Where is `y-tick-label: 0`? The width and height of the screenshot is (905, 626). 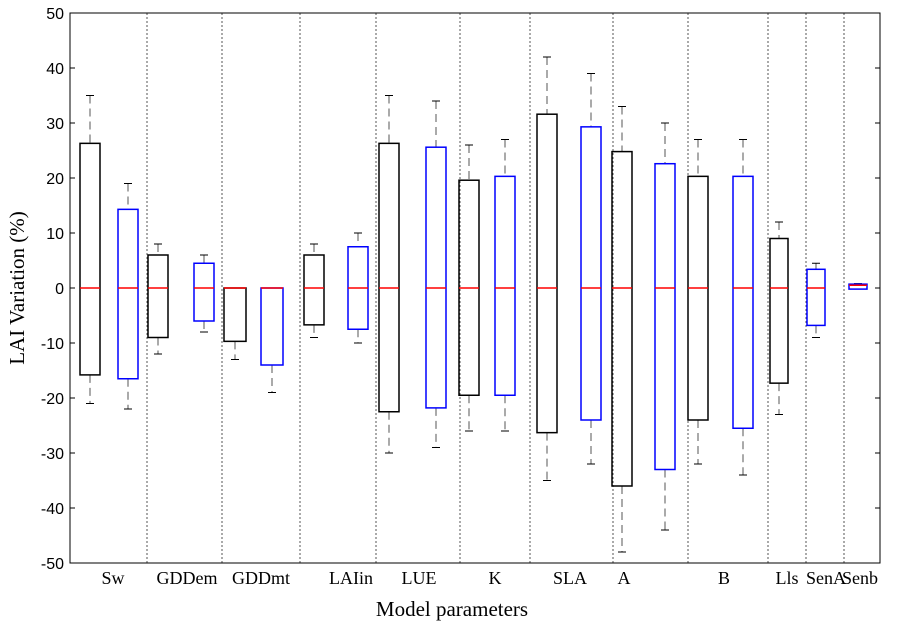
y-tick-label: 0 is located at coordinates (59, 289).